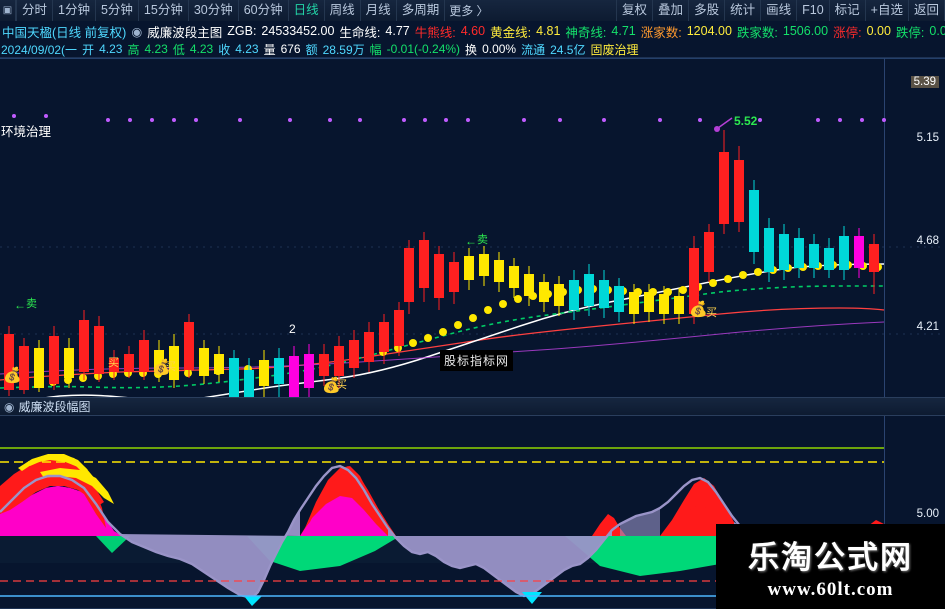 This screenshot has width=945, height=609. I want to click on amount-label: 额, so click(311, 49).